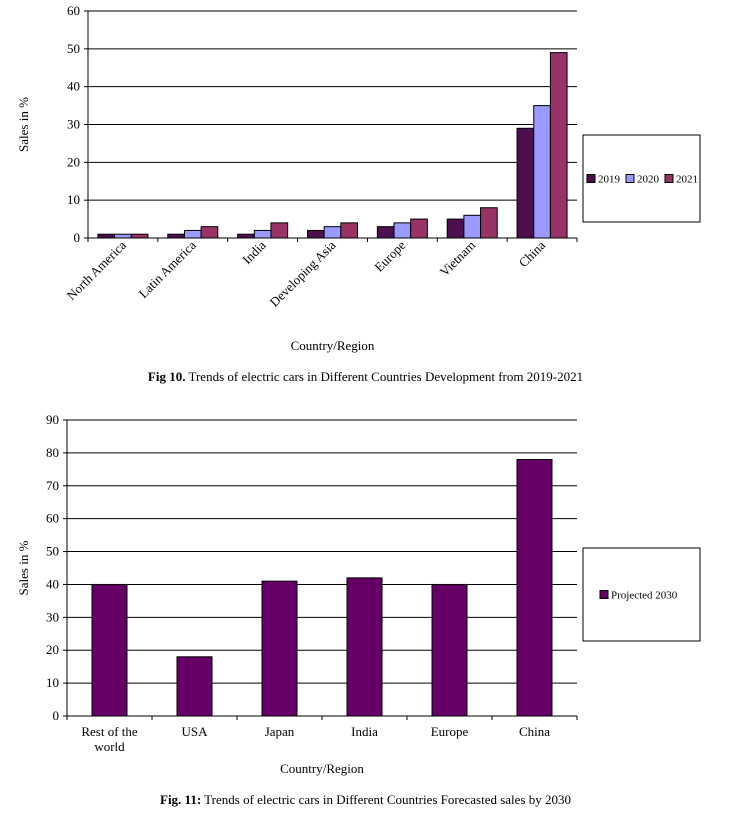 Image resolution: width=731 pixels, height=817 pixels. Describe the element at coordinates (534, 731) in the screenshot. I see `fig11-x-tick-label: China` at that location.